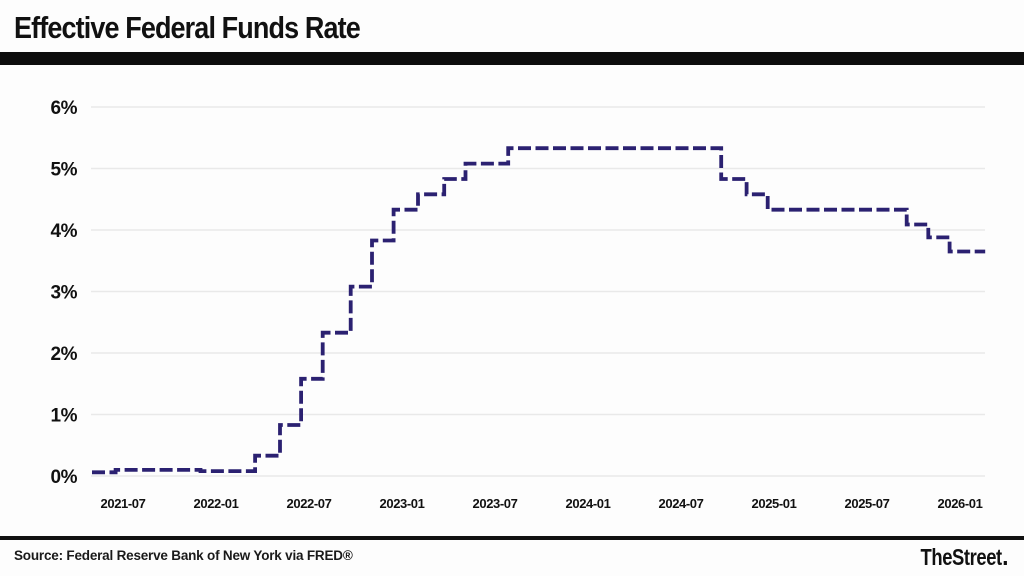 The image size is (1024, 576). Describe the element at coordinates (402, 503) in the screenshot. I see `x-tick-label: 2023-01` at that location.